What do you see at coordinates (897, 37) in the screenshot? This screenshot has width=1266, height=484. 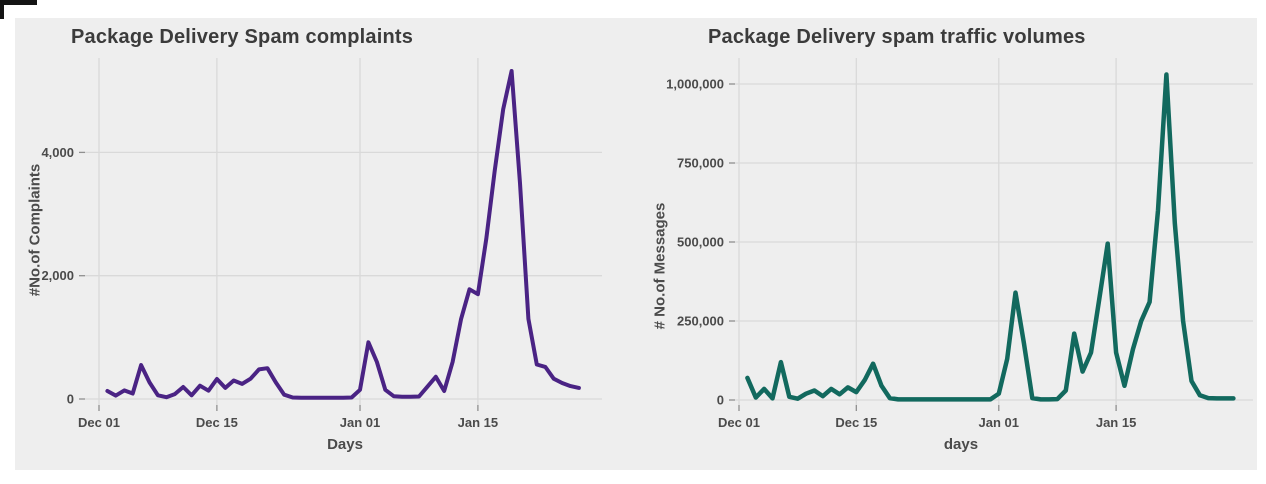 I see `chart-title-traffic: Package Delivery spam traffic volumes` at bounding box center [897, 37].